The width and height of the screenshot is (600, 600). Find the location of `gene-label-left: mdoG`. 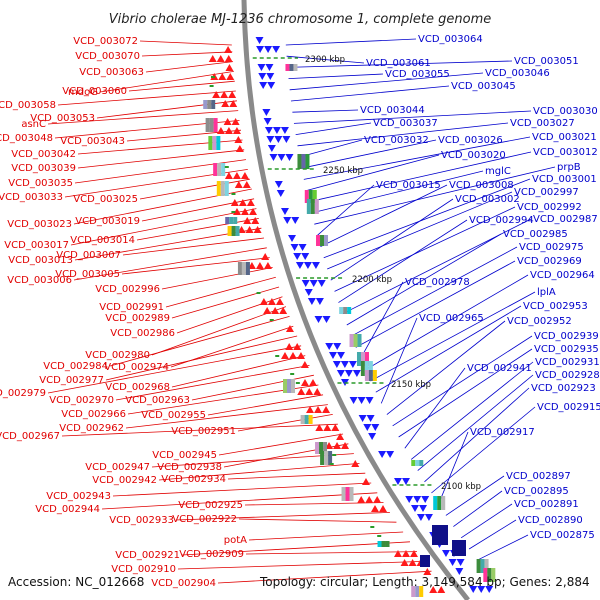

gene-label-left: mdoG is located at coordinates (83, 92).